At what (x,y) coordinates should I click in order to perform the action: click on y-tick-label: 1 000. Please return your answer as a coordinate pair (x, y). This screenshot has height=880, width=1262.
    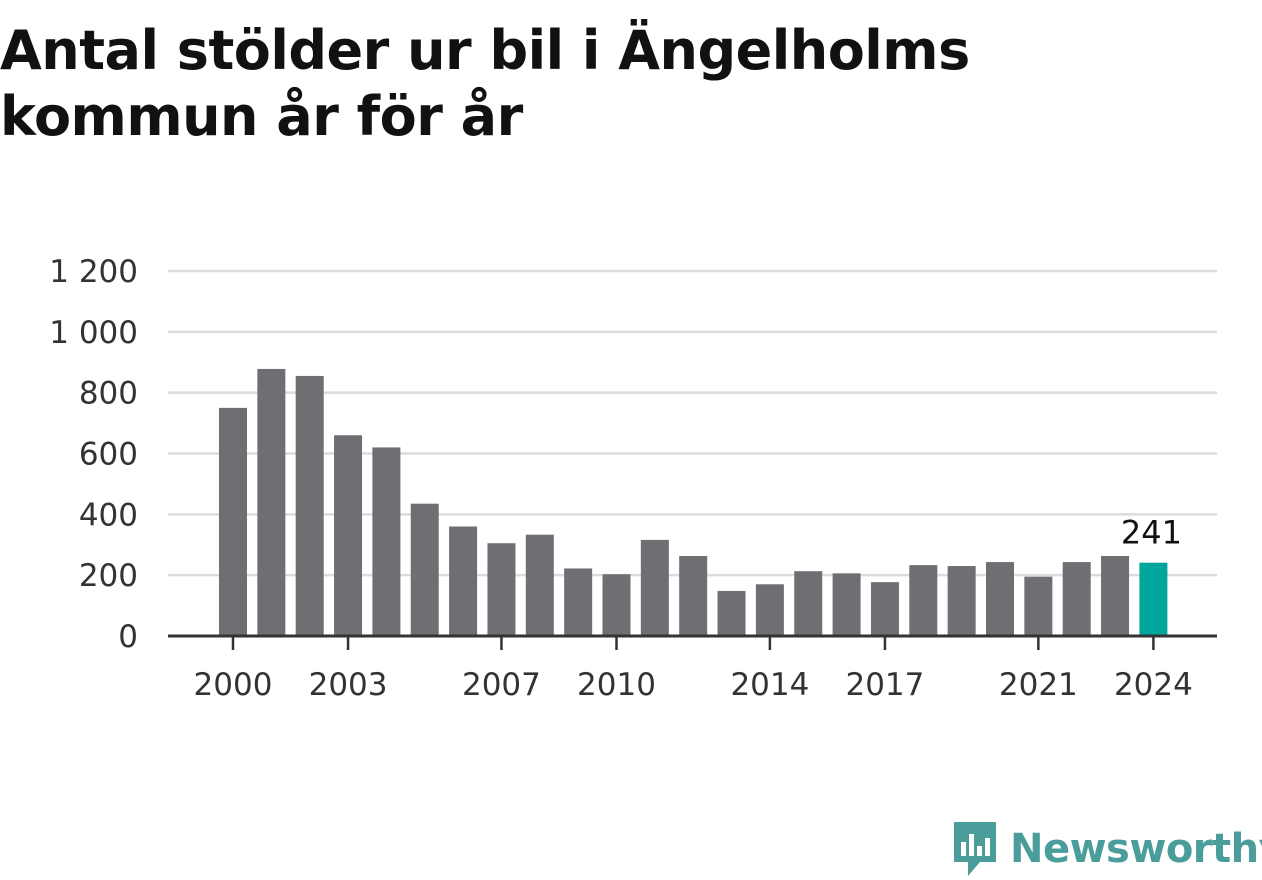
    Looking at the image, I should click on (93, 333).